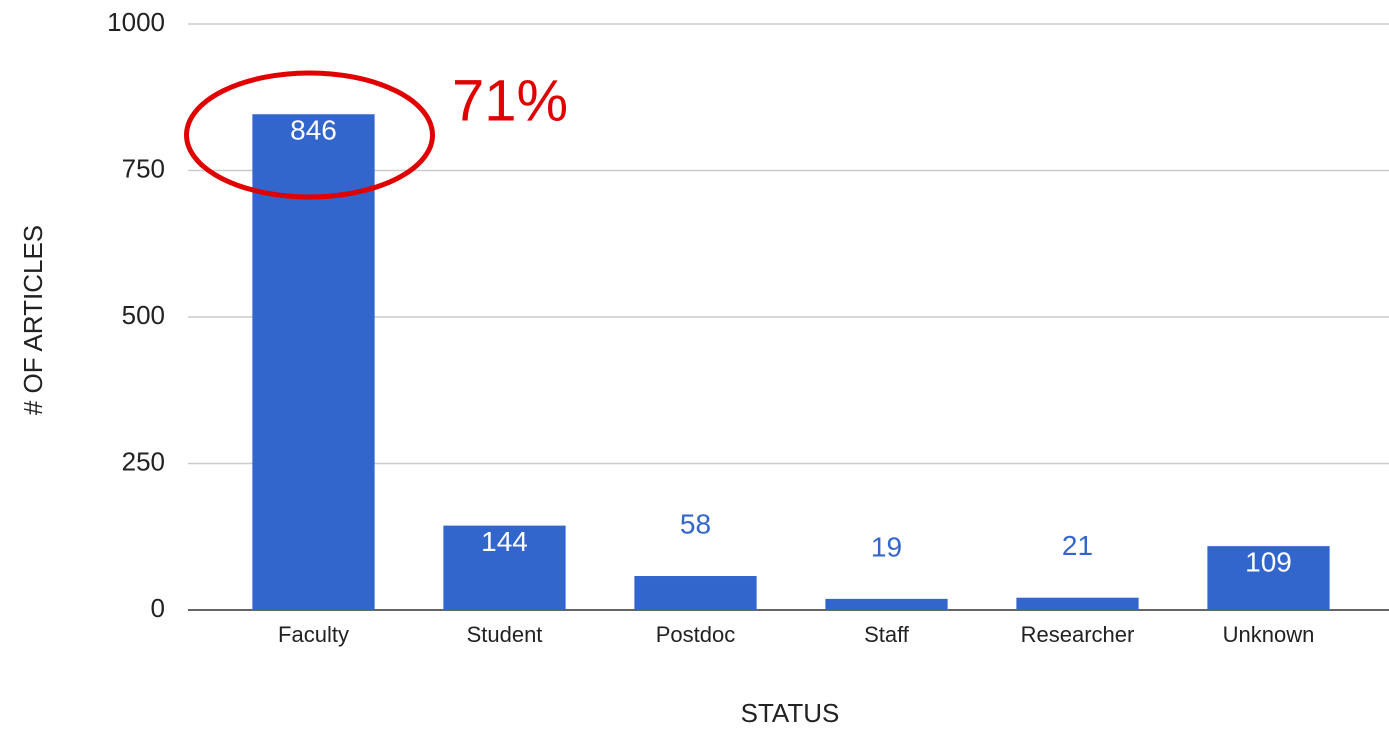 The width and height of the screenshot is (1389, 729). I want to click on value-label: 846, so click(313, 130).